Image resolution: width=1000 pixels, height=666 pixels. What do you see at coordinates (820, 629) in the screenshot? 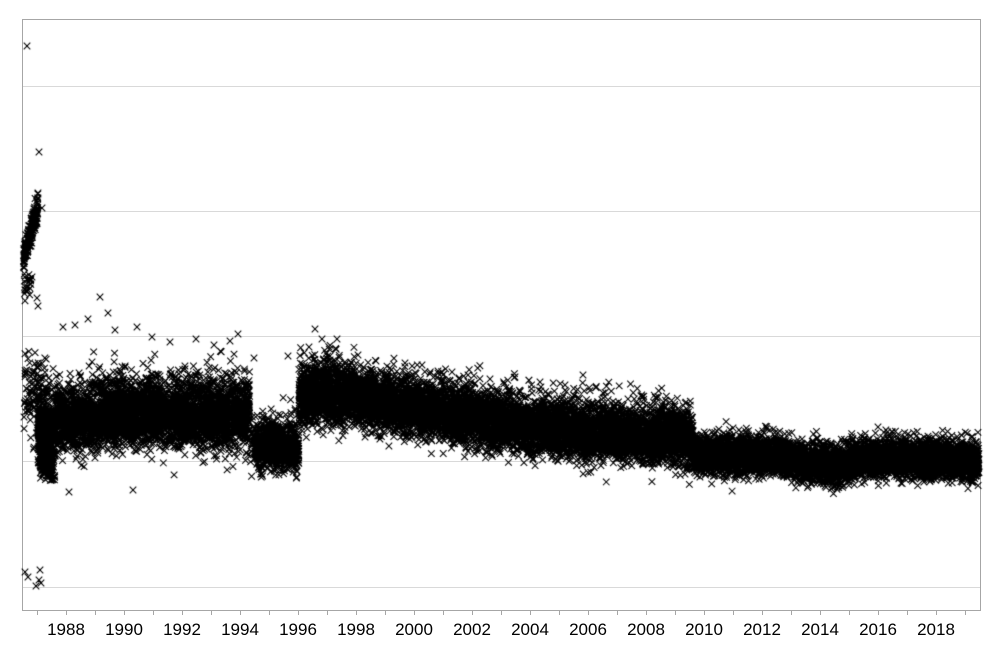
I see `x-axis-label: 2014` at bounding box center [820, 629].